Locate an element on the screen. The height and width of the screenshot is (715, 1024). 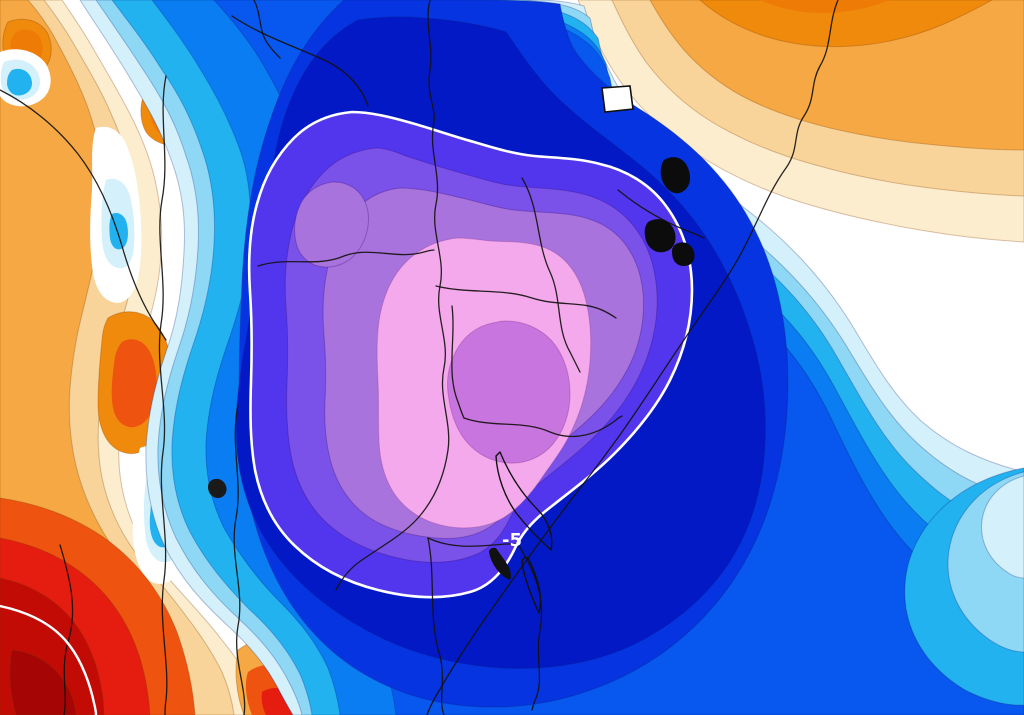
district-square-icon is located at coordinates (617, 99).